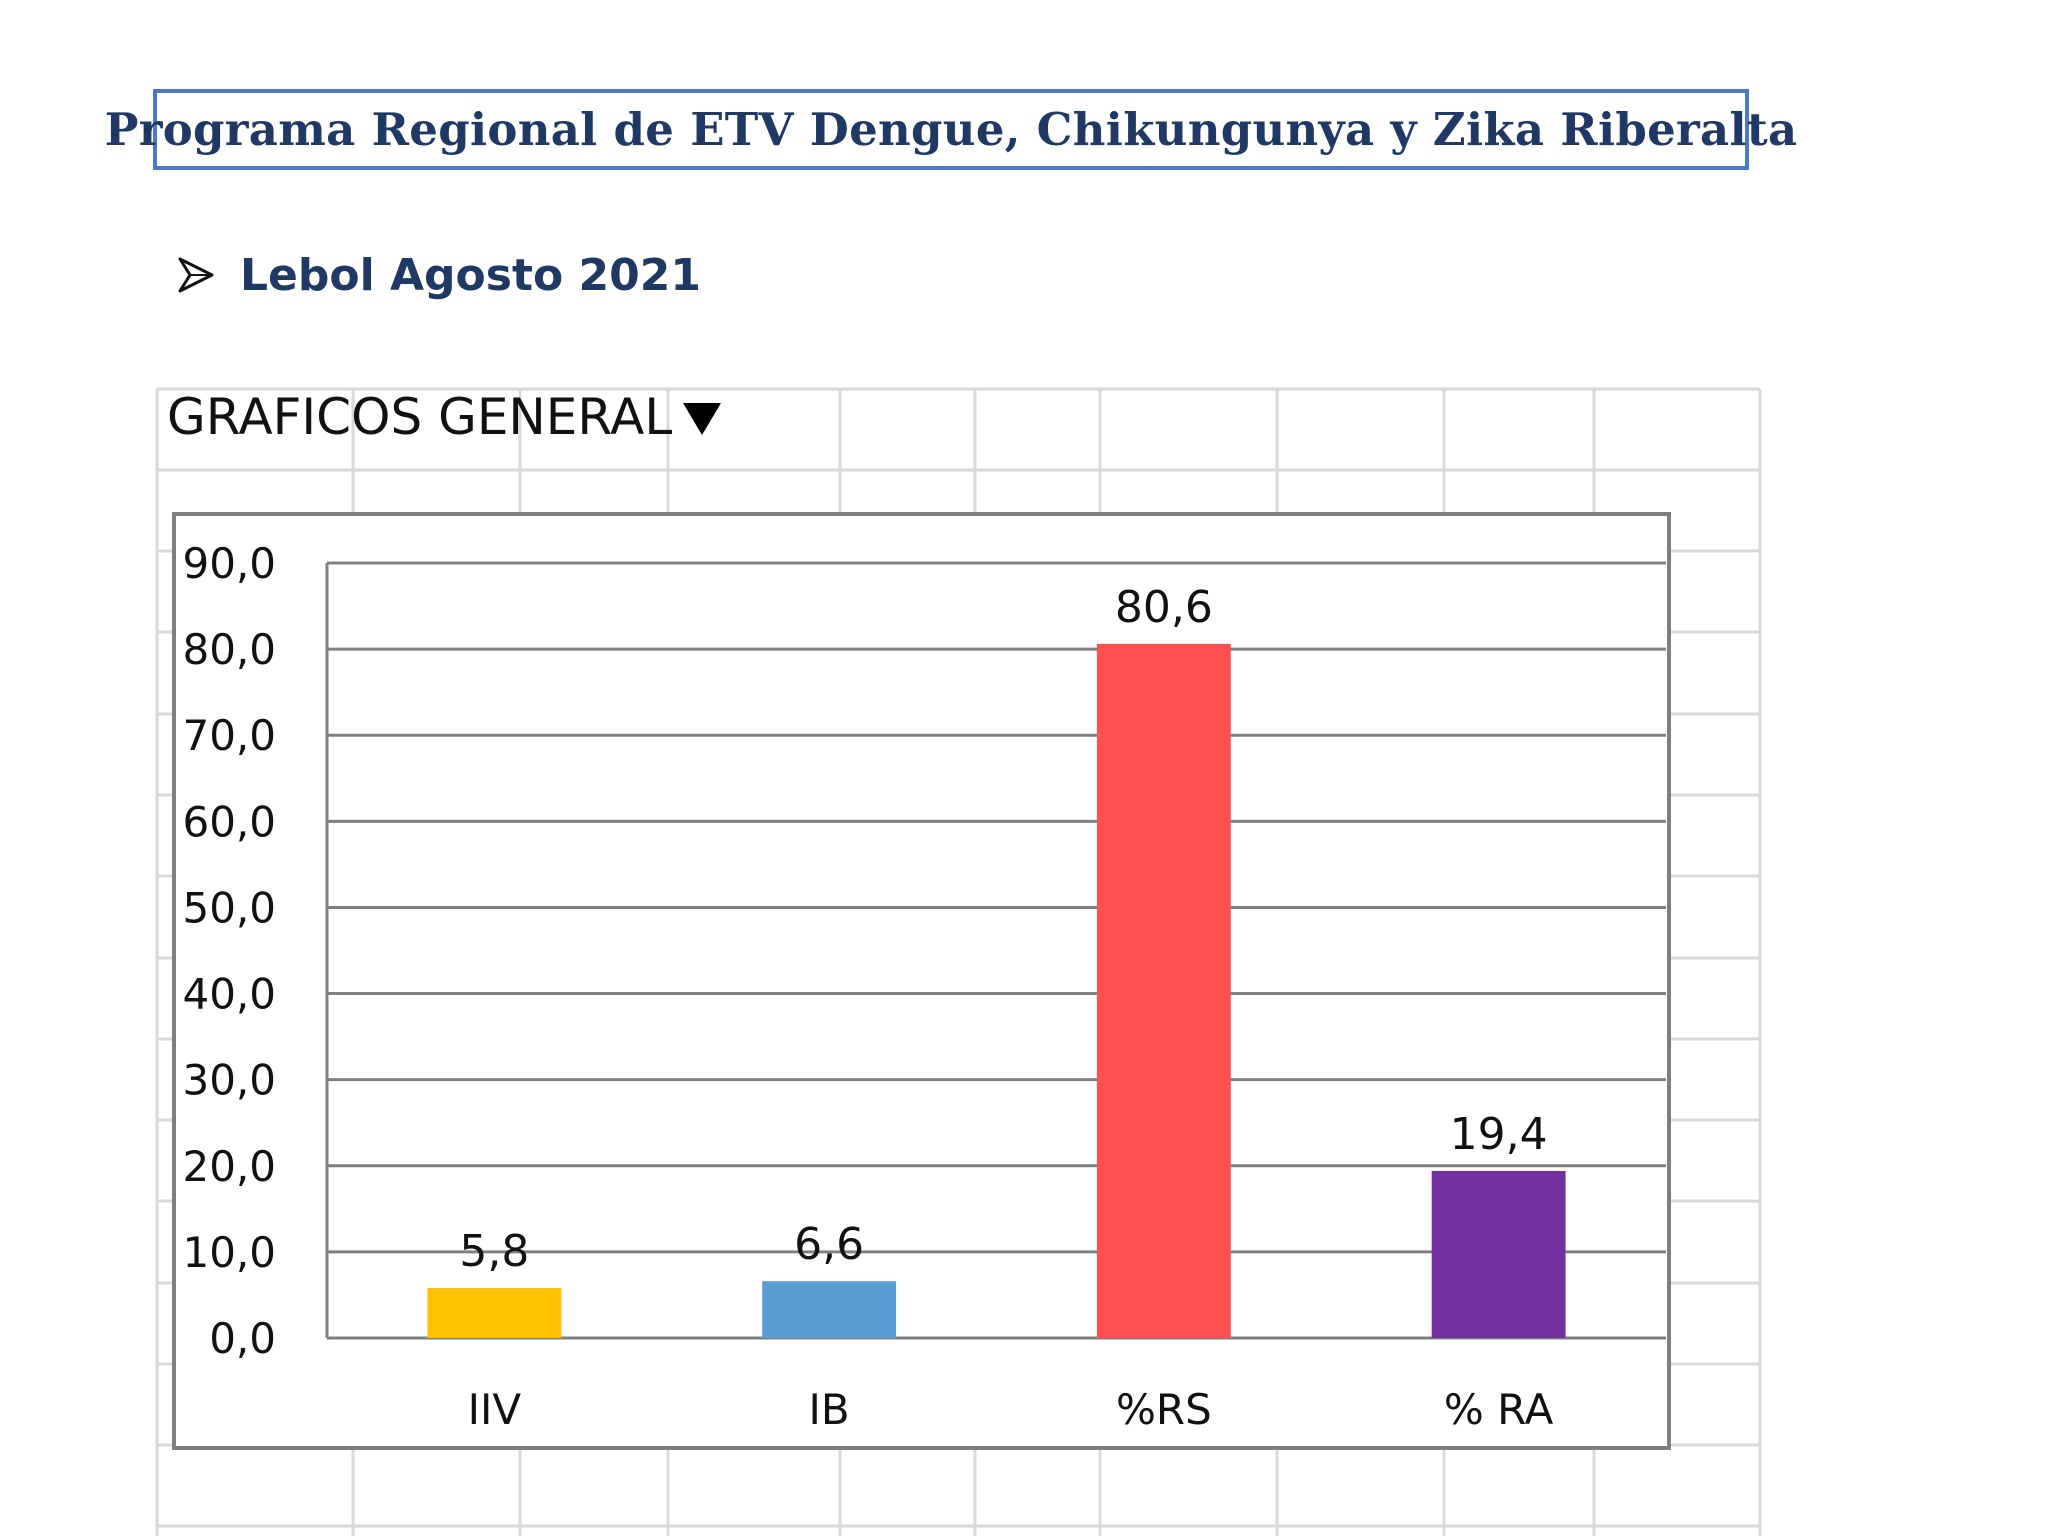 Image resolution: width=2048 pixels, height=1536 pixels. What do you see at coordinates (196, 275) in the screenshot?
I see `arrow-bullet-icon` at bounding box center [196, 275].